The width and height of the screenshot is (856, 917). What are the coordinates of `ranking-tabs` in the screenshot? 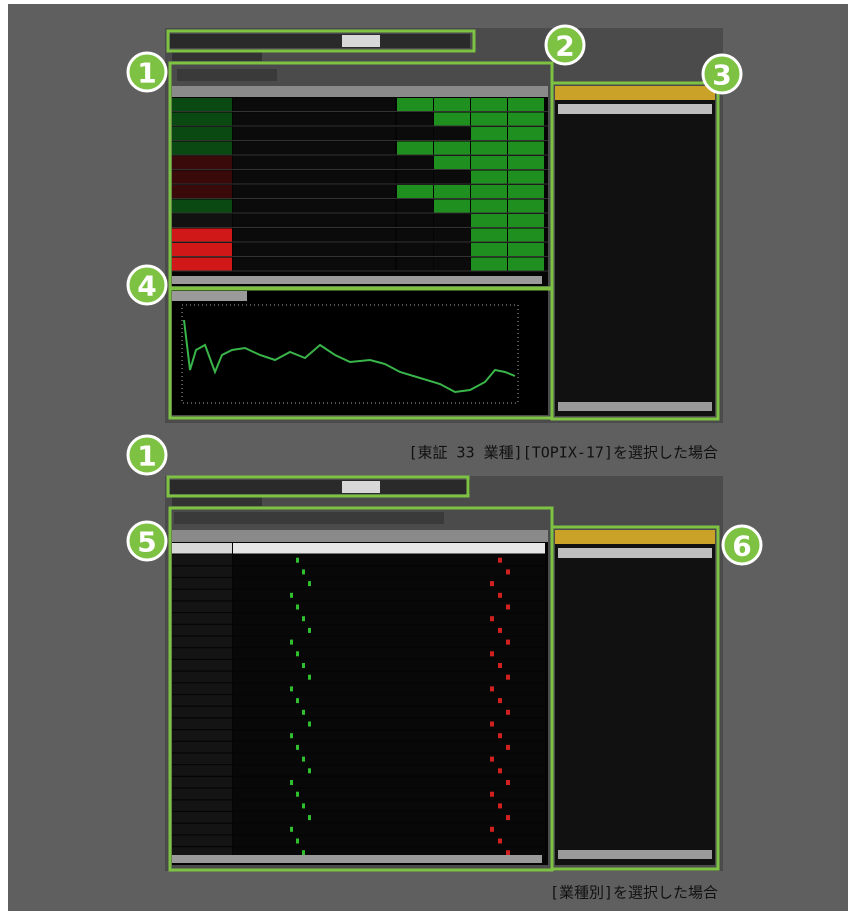 It's located at (635, 537).